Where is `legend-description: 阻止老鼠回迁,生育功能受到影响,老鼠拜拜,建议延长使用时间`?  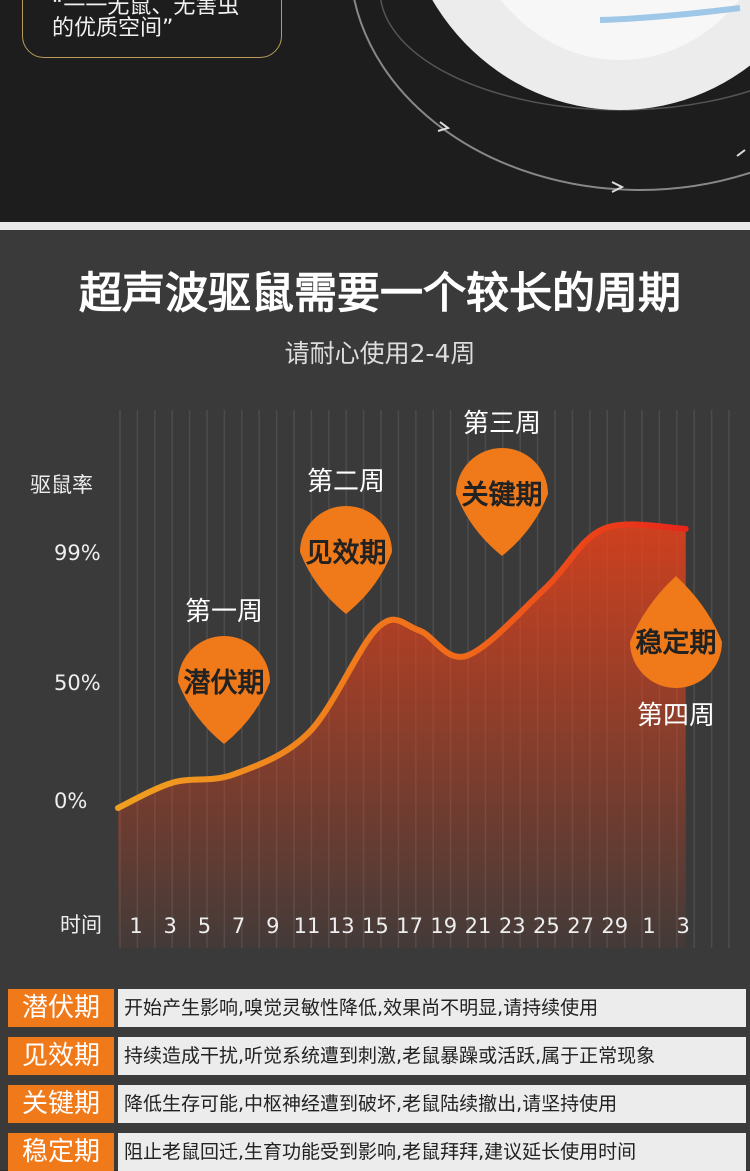 legend-description: 阻止老鼠回迁,生育功能受到影响,老鼠拜拜,建议延长使用时间 is located at coordinates (432, 1152).